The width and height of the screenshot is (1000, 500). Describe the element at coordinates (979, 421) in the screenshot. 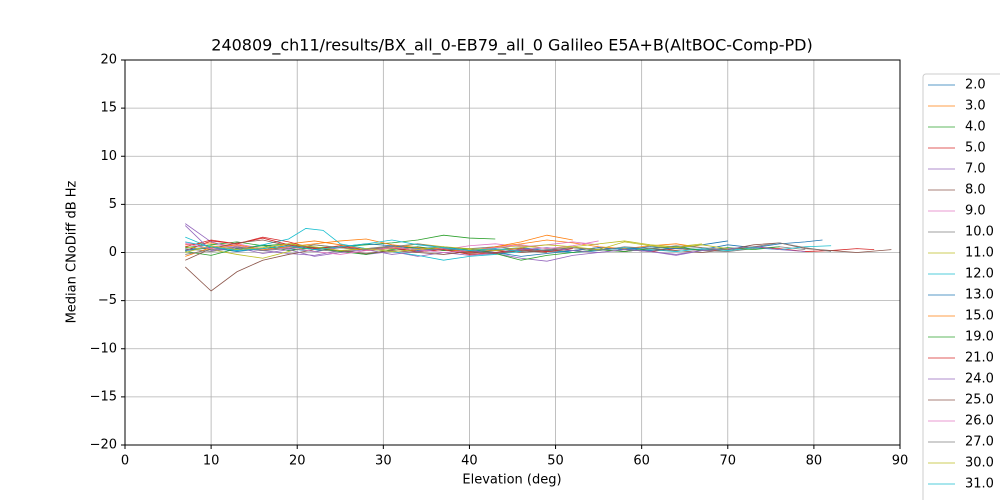

I see `legend-label: 26.0` at that location.